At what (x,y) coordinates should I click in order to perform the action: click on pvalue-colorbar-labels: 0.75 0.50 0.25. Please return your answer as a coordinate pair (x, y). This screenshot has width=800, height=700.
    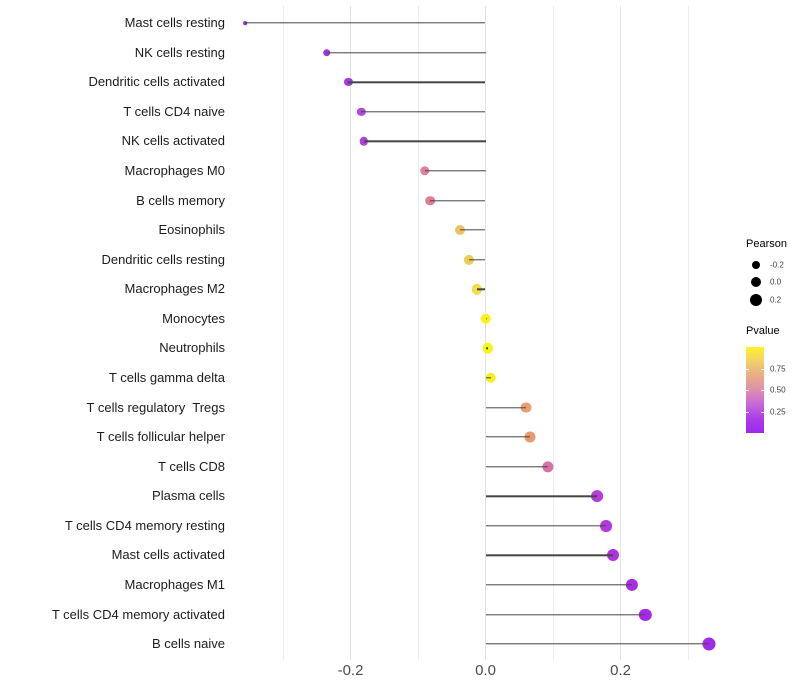
    Looking at the image, I should click on (773, 390).